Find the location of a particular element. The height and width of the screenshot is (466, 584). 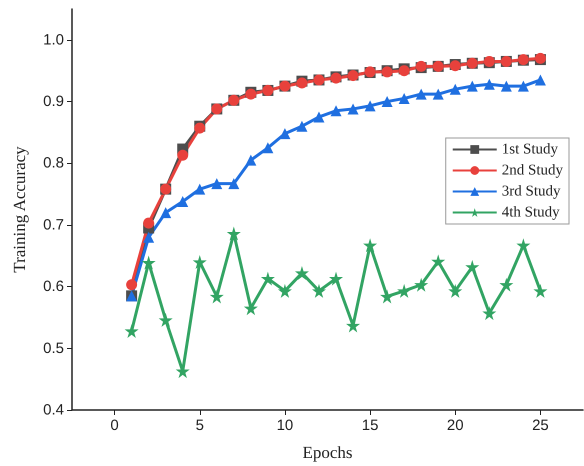

x-tick-label: 15 is located at coordinates (370, 425).